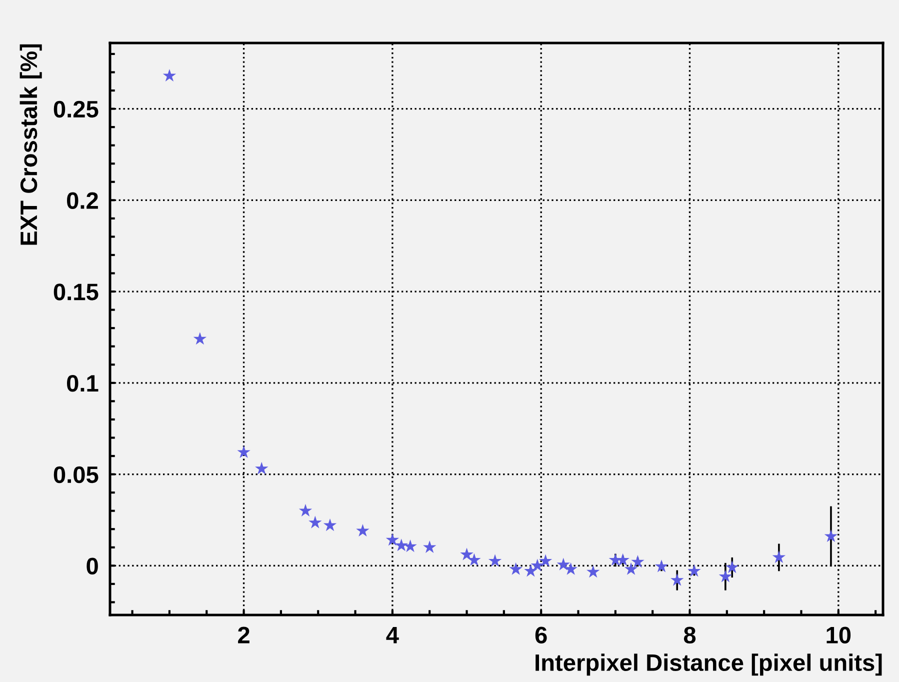 The width and height of the screenshot is (899, 682). Describe the element at coordinates (82, 383) in the screenshot. I see `y-tick-label: 0.1` at that location.